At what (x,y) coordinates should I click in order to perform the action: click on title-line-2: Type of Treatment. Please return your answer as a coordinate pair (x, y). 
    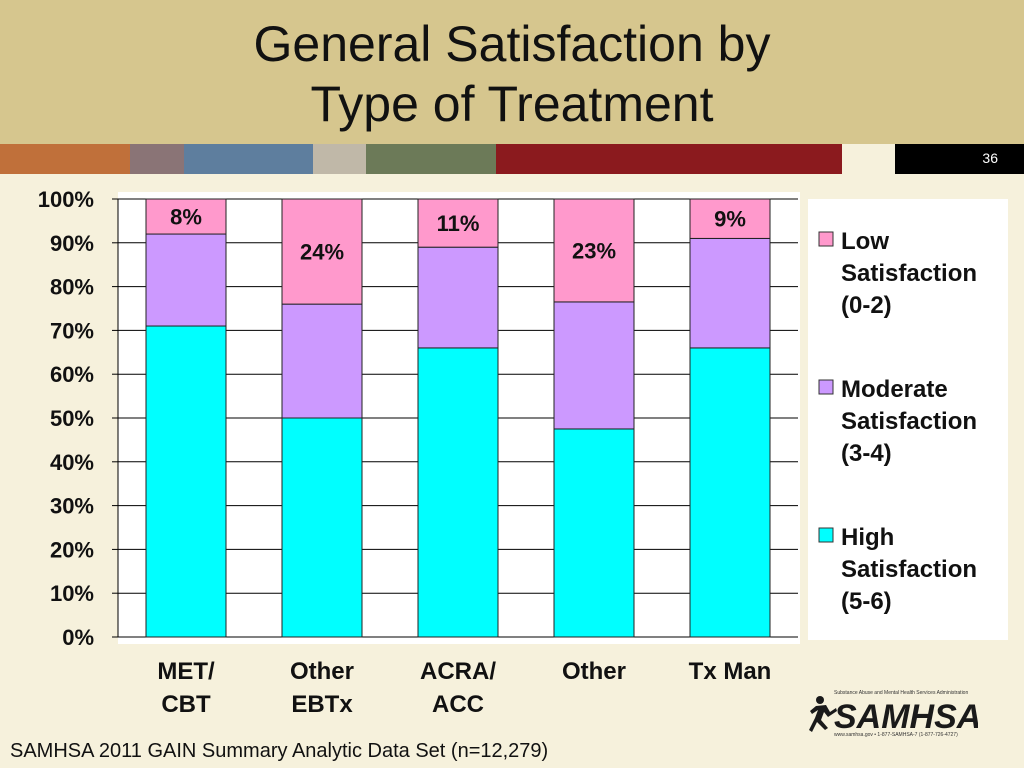
    Looking at the image, I should click on (512, 104).